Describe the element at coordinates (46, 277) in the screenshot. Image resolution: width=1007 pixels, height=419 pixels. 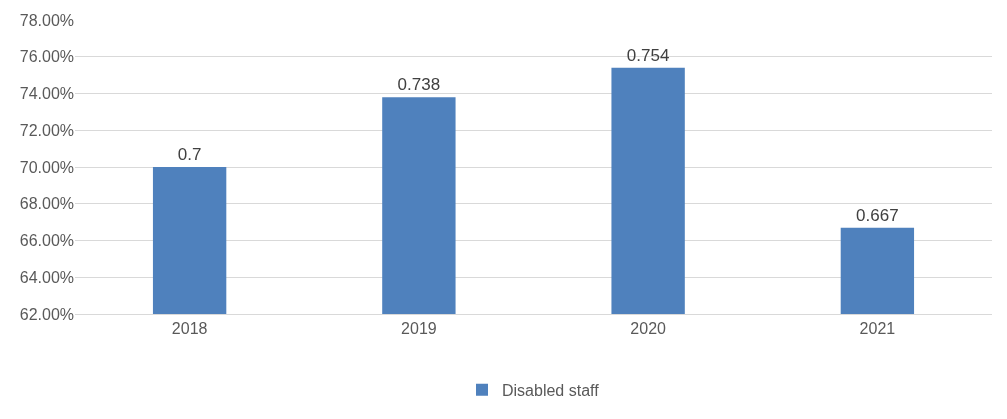
I see `y-tick-label: 64.00%` at that location.